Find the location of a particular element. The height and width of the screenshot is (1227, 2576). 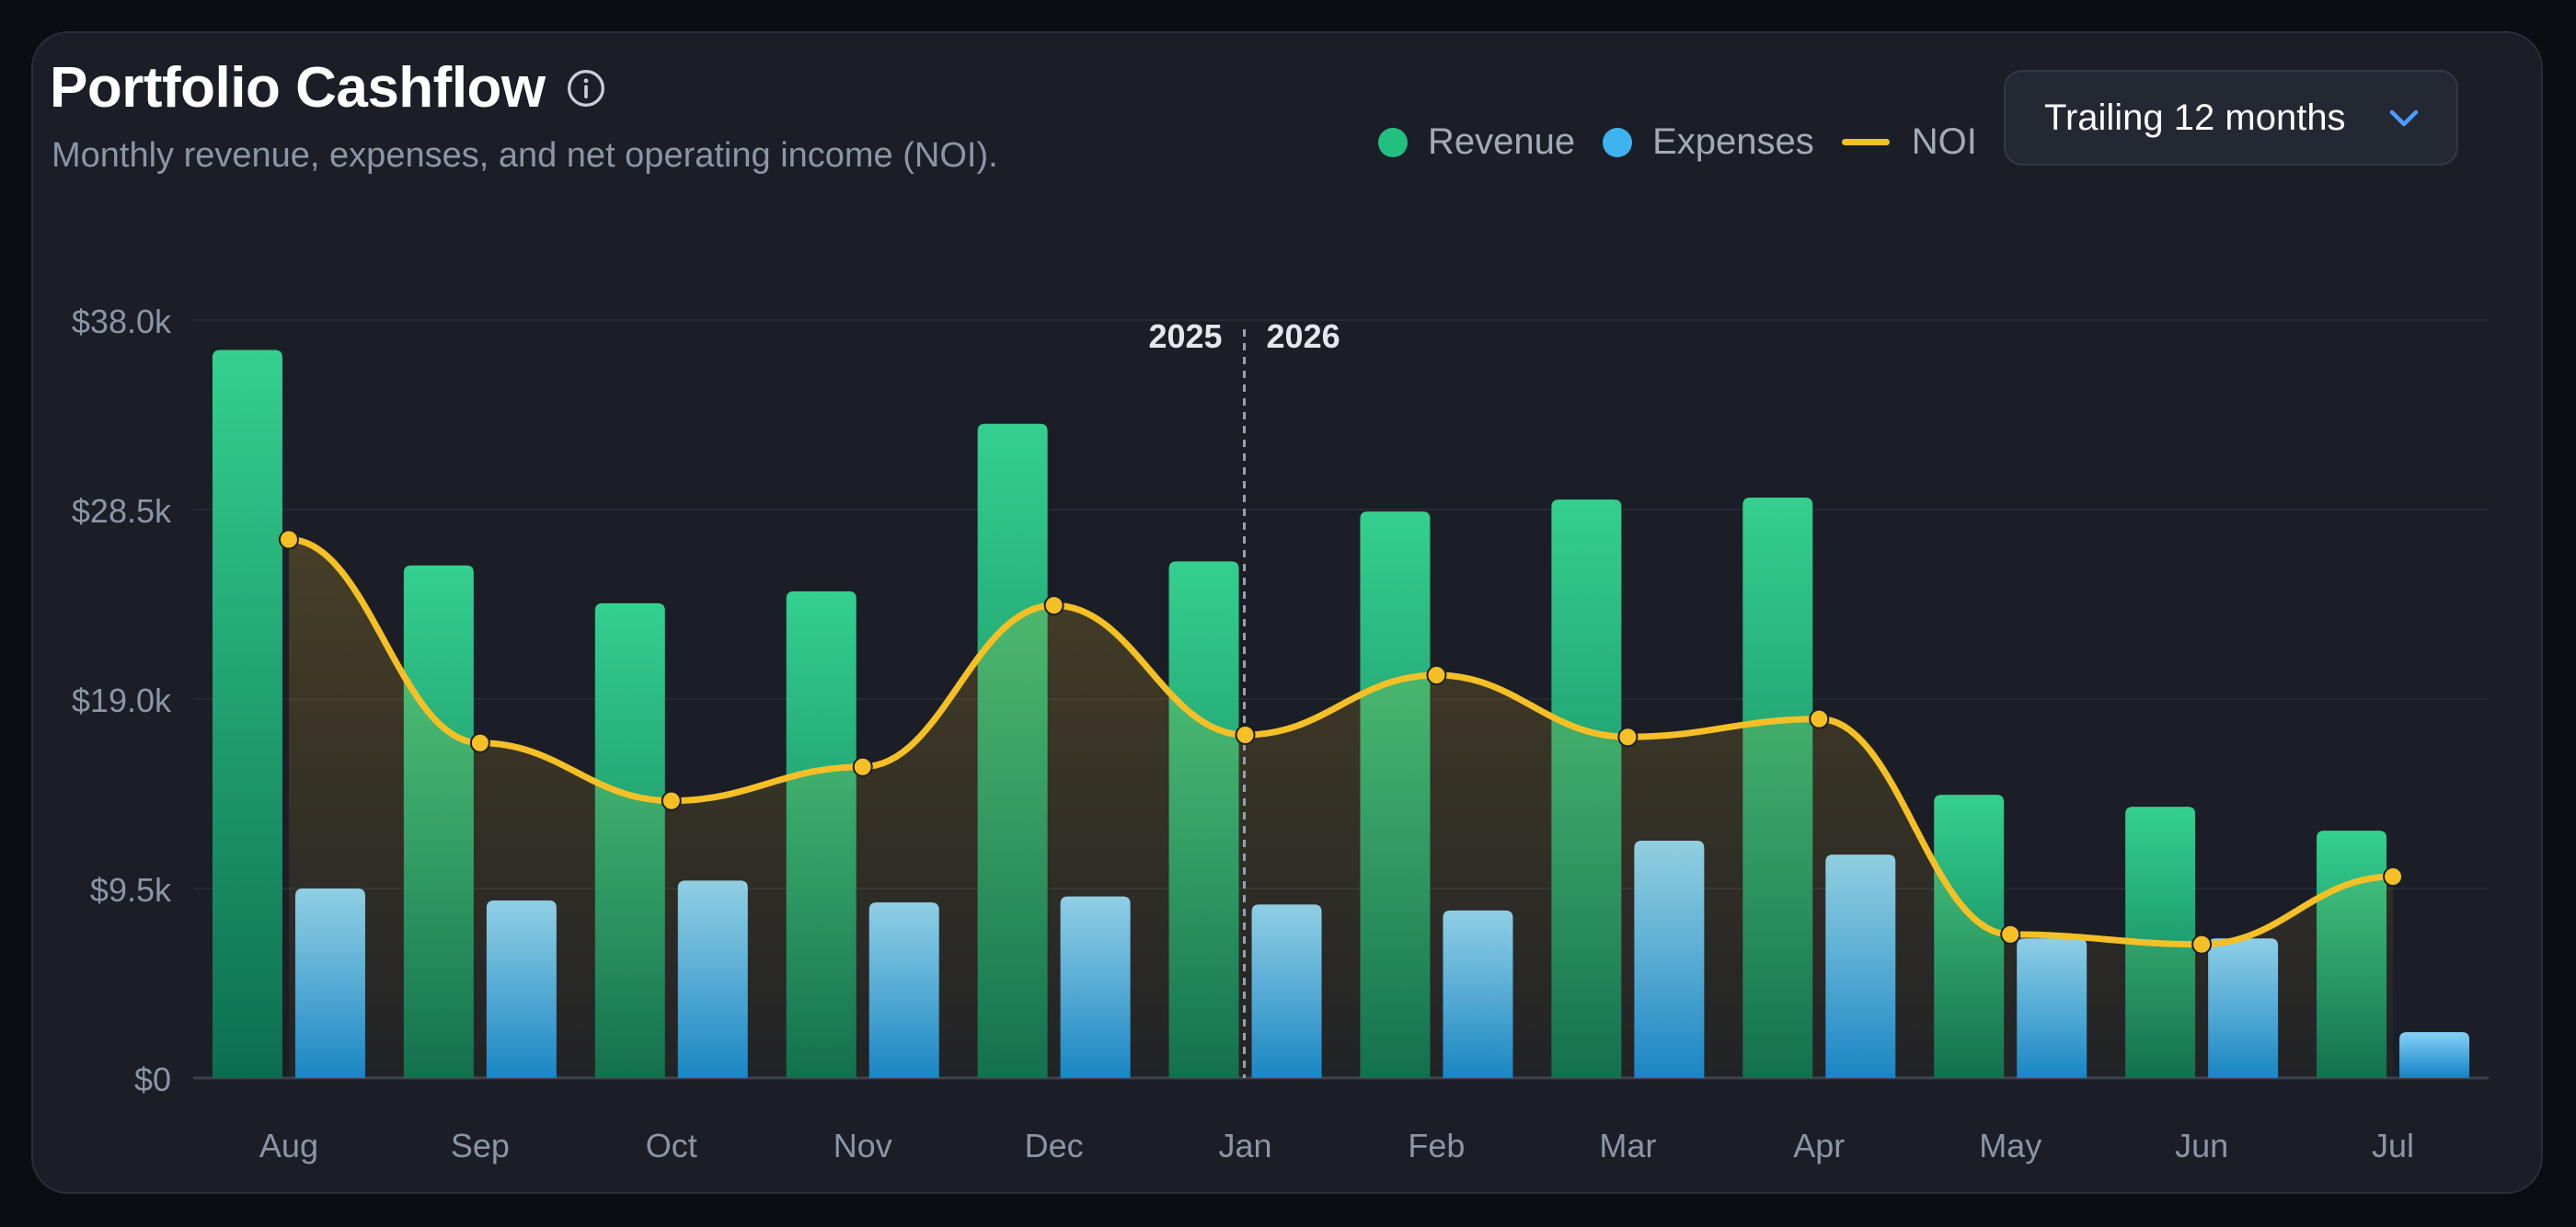

x-tick-label: Sep is located at coordinates (480, 1145).